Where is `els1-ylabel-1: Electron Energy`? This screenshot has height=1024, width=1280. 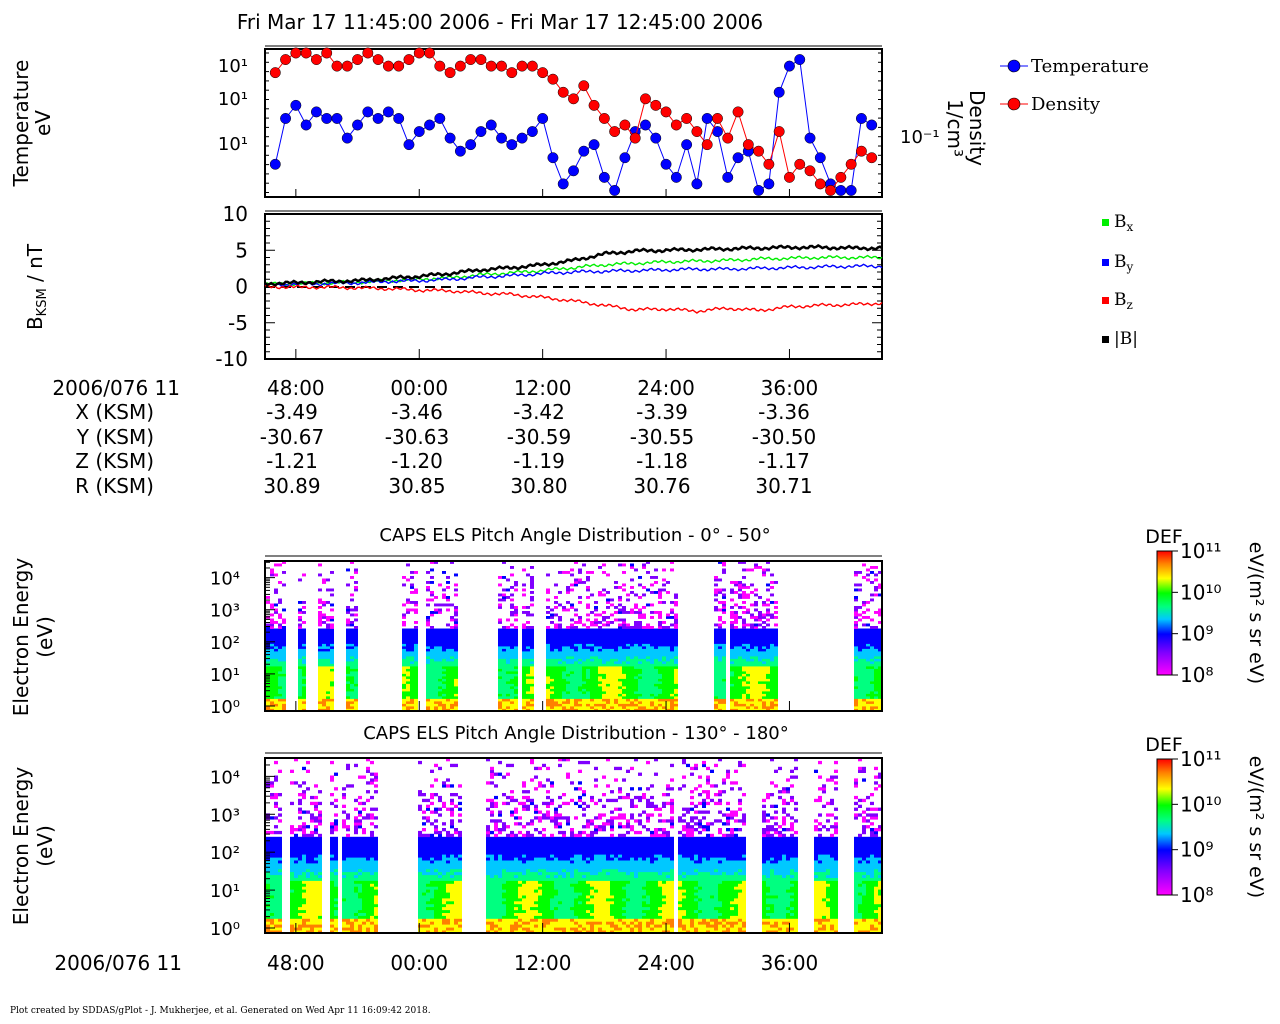 els1-ylabel-1: Electron Energy is located at coordinates (21, 637).